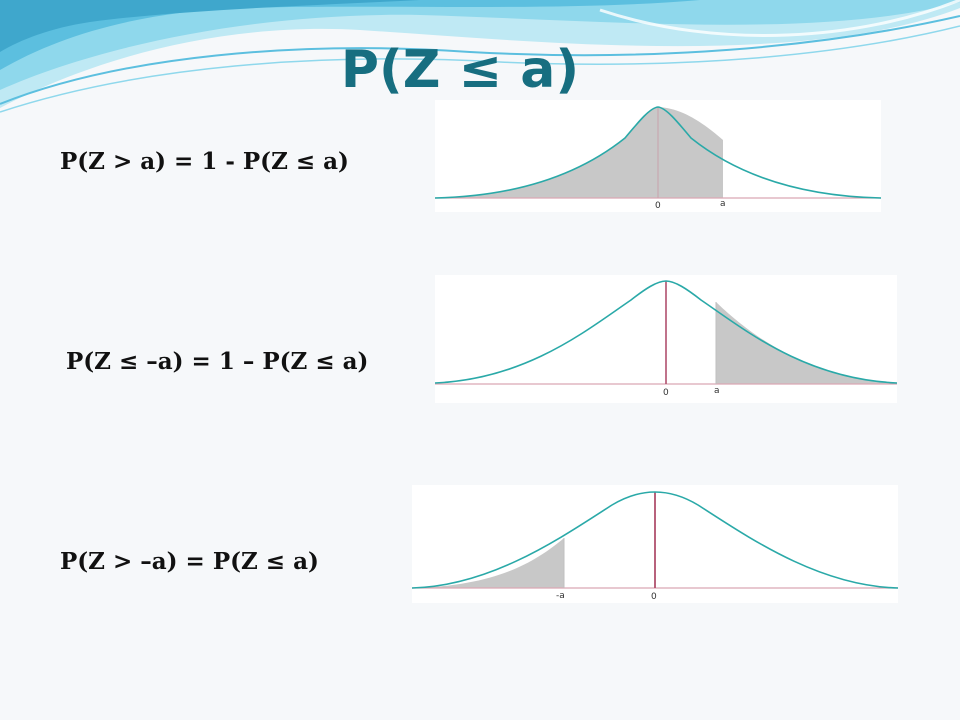  I want to click on normal-curve-graph-1: 0 a, so click(658, 156).